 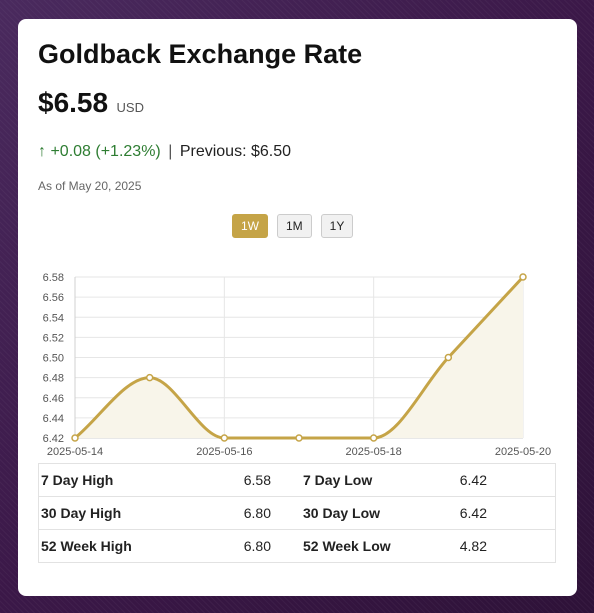 What do you see at coordinates (130, 107) in the screenshot?
I see `currency-label: USD` at bounding box center [130, 107].